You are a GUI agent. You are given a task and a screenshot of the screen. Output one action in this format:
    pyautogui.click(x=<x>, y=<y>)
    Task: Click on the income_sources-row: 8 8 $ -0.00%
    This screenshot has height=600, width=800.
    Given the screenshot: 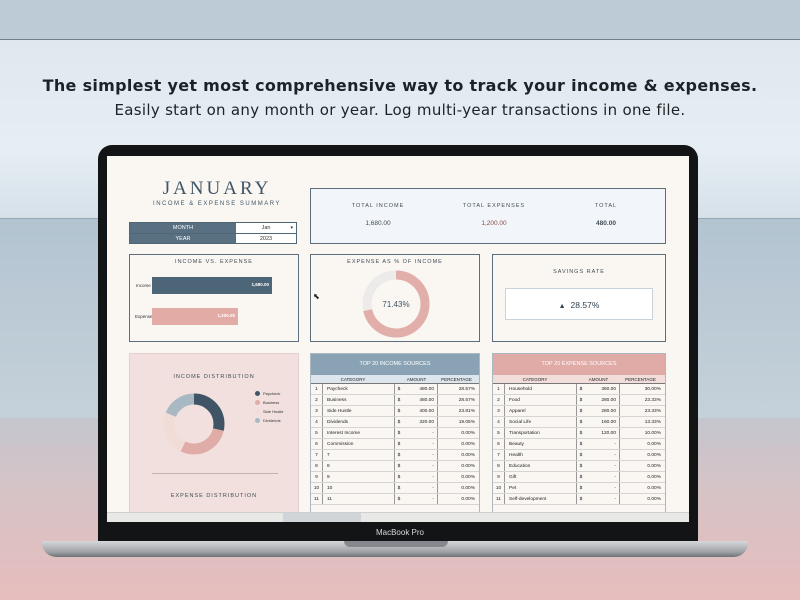 What is the action you would take?
    pyautogui.click(x=395, y=466)
    